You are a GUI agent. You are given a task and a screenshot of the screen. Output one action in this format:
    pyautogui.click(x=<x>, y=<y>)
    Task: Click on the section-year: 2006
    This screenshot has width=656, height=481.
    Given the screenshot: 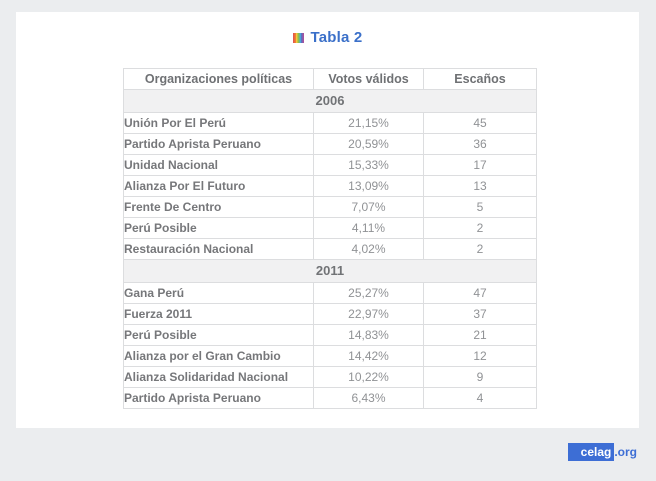 What is the action you would take?
    pyautogui.click(x=330, y=101)
    